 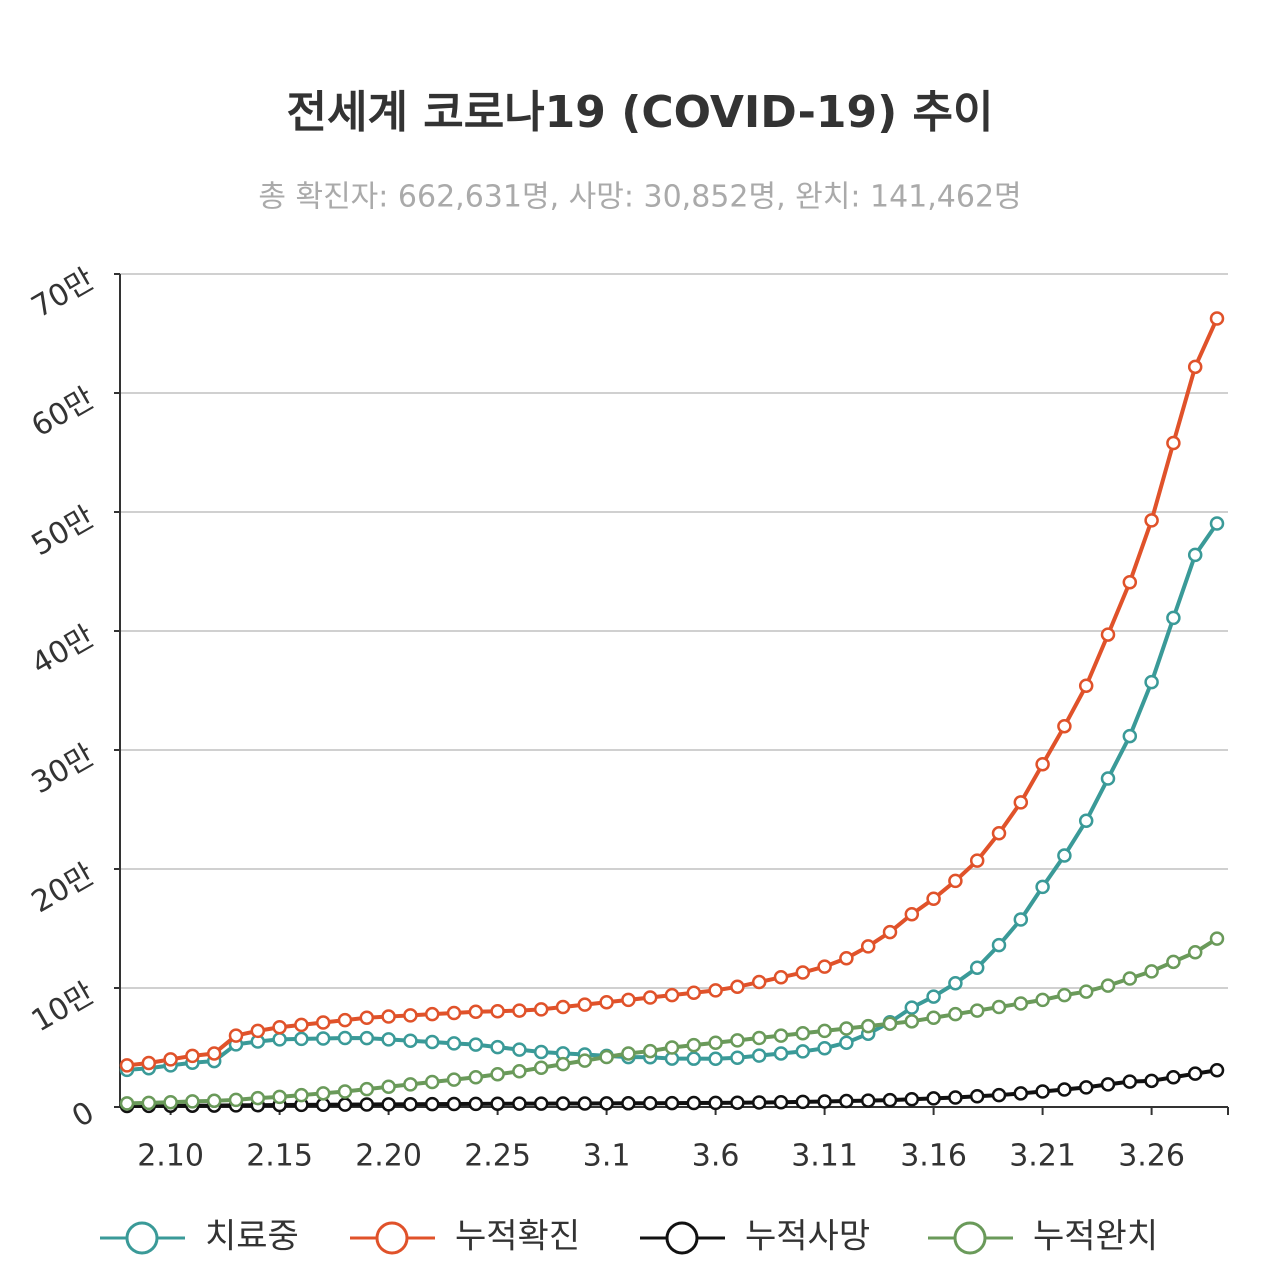 What do you see at coordinates (63, 769) in the screenshot?
I see `y-tick-label: 30만` at bounding box center [63, 769].